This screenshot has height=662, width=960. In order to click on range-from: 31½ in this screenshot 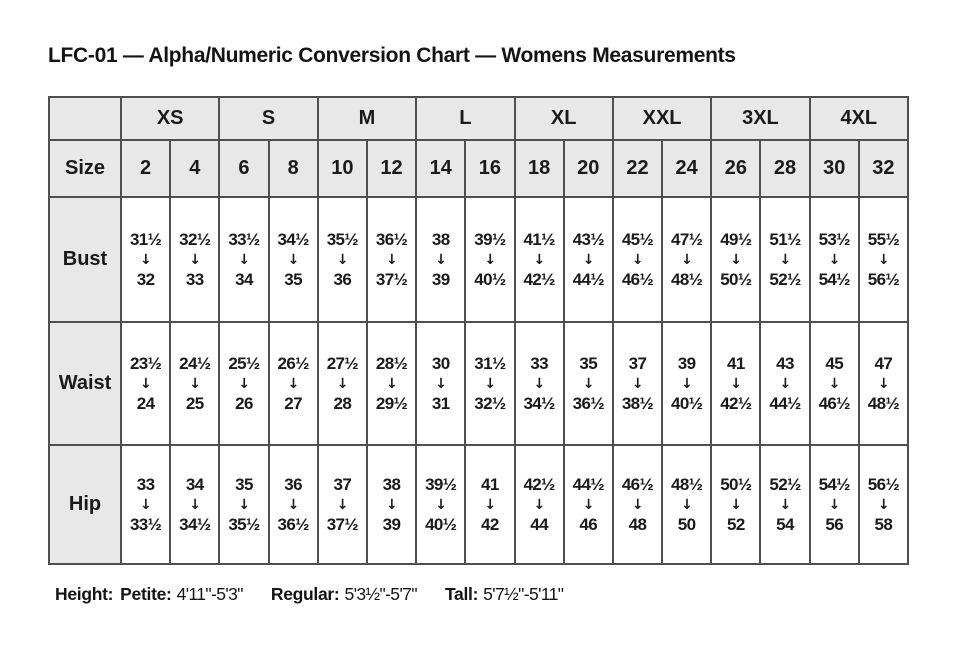, I will do `click(145, 239)`.